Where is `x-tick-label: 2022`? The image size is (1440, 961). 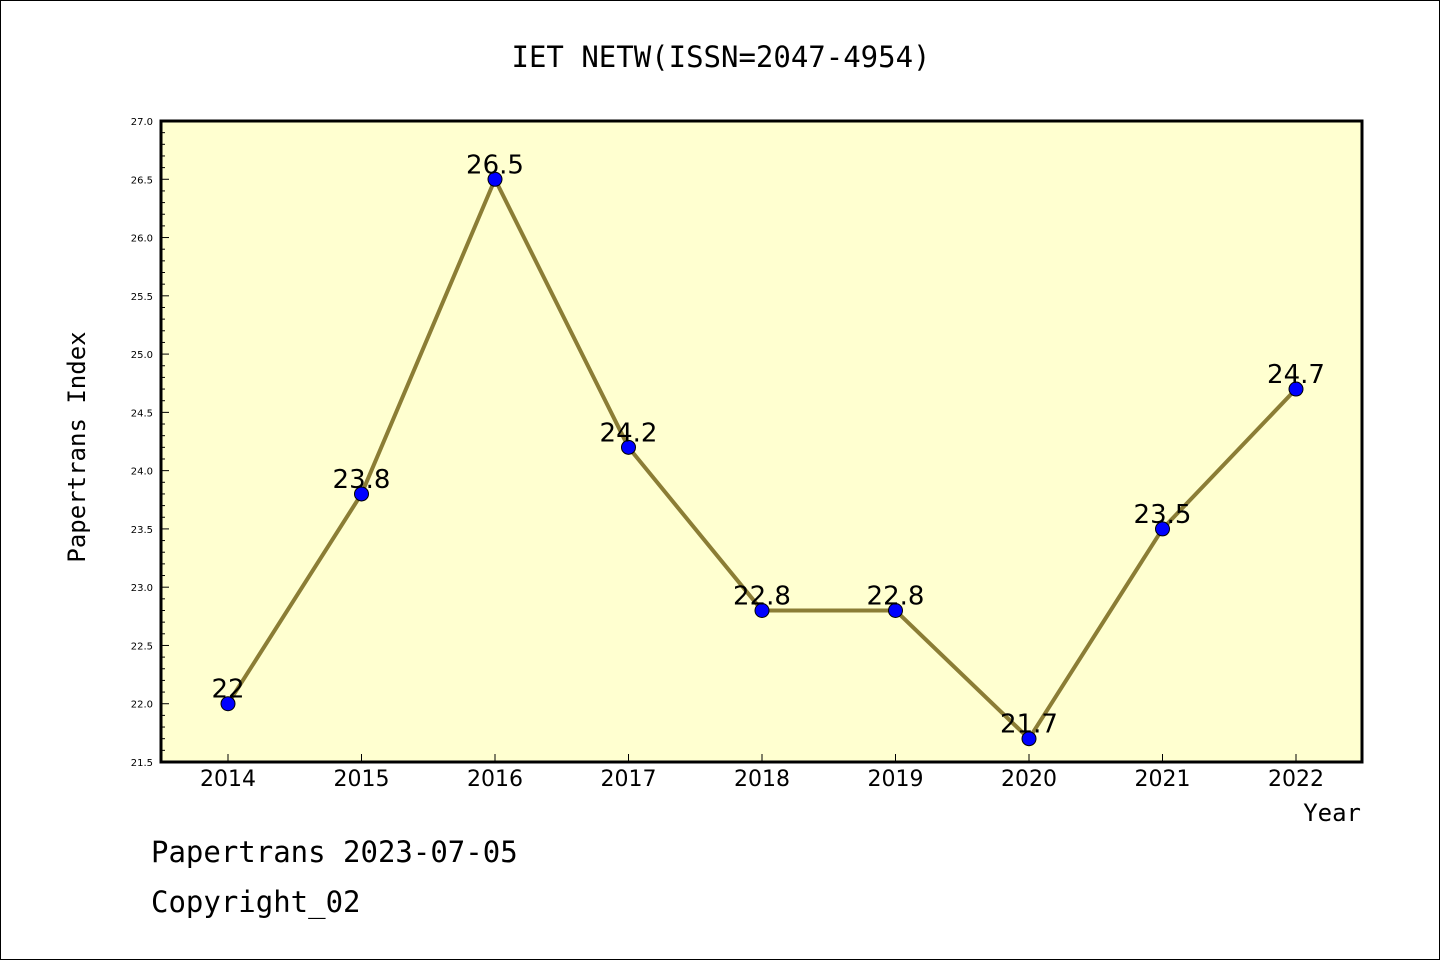
x-tick-label: 2022 is located at coordinates (1296, 779).